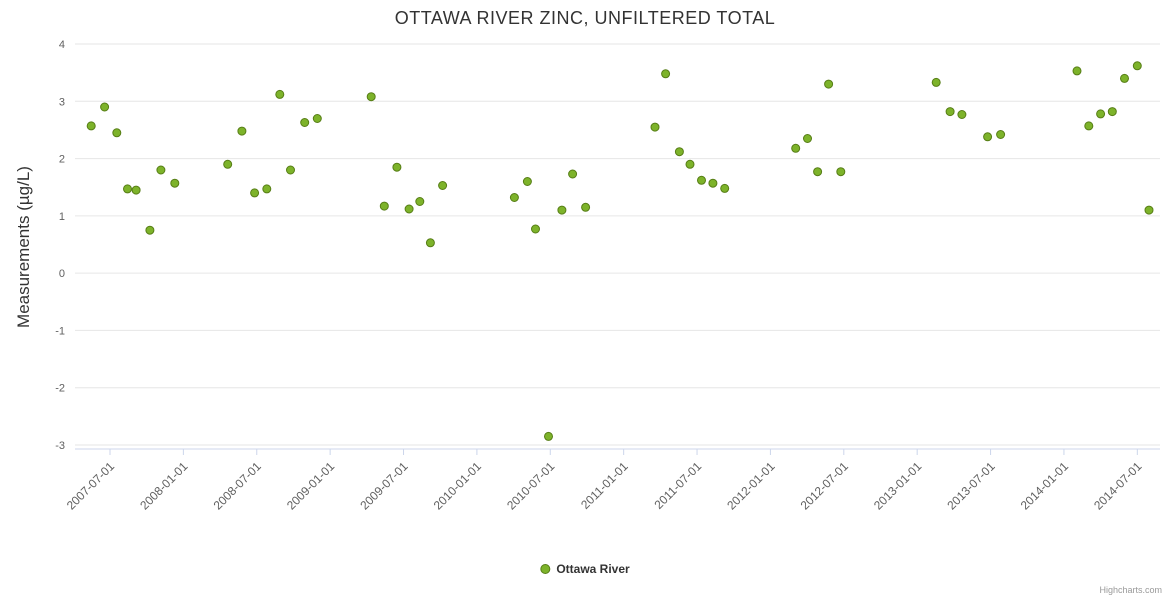  Describe the element at coordinates (751, 486) in the screenshot. I see `x-tick-label: 2012-01-01` at that location.